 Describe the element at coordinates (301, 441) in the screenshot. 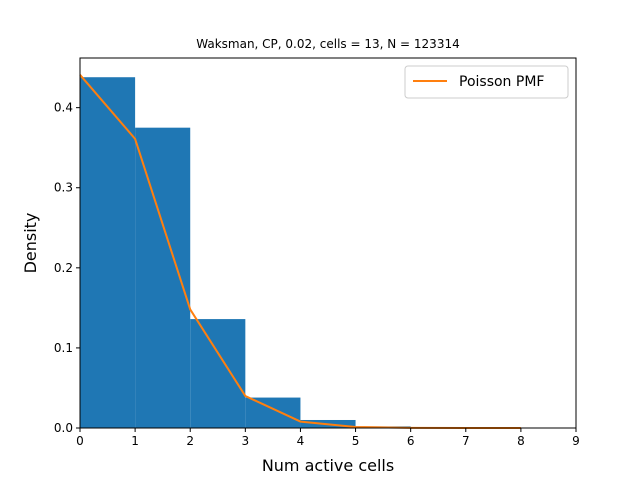

I see `x-tick-label: 4` at that location.